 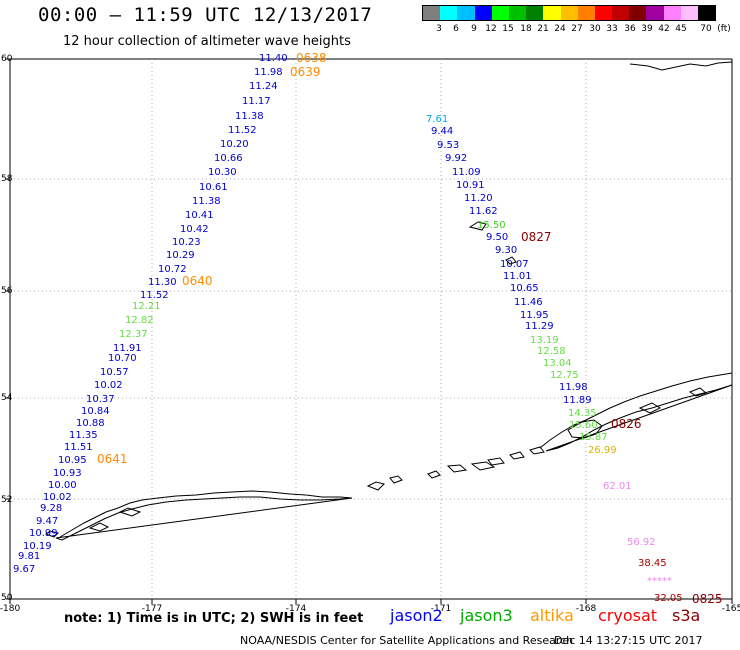 I want to click on wave-height-label: 10.70, so click(x=122, y=358).